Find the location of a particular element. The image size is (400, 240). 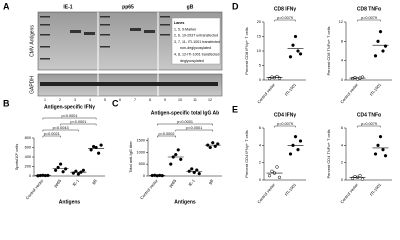

x-tick-label: pp65 is located at coordinates (173, 183).